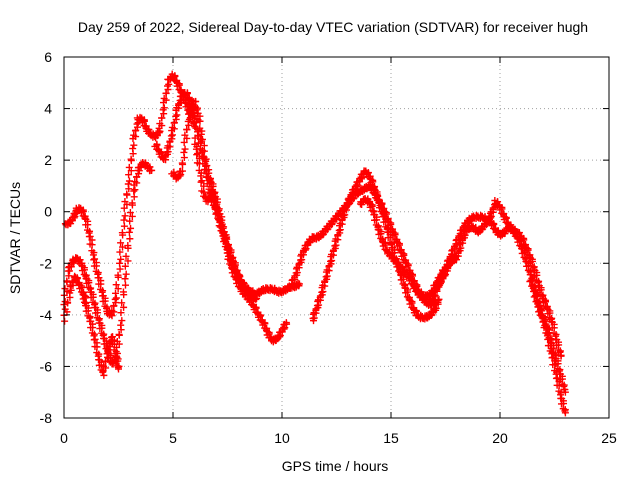  I want to click on y-tick-label: -8, so click(46, 418).